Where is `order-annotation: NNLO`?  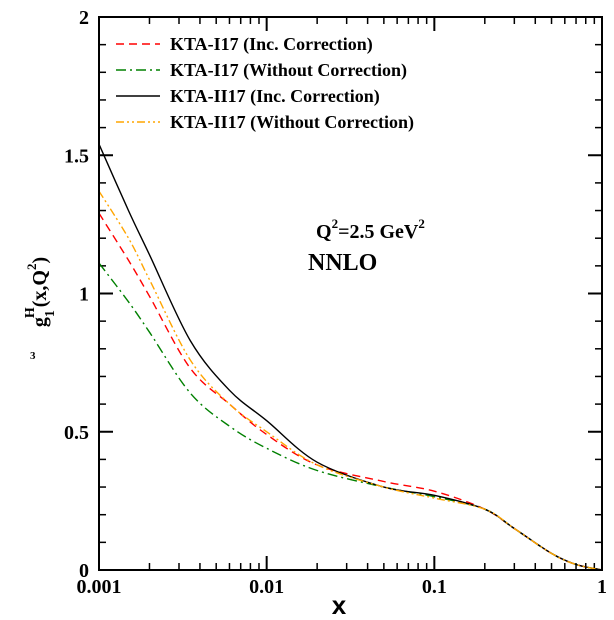 order-annotation: NNLO is located at coordinates (342, 263).